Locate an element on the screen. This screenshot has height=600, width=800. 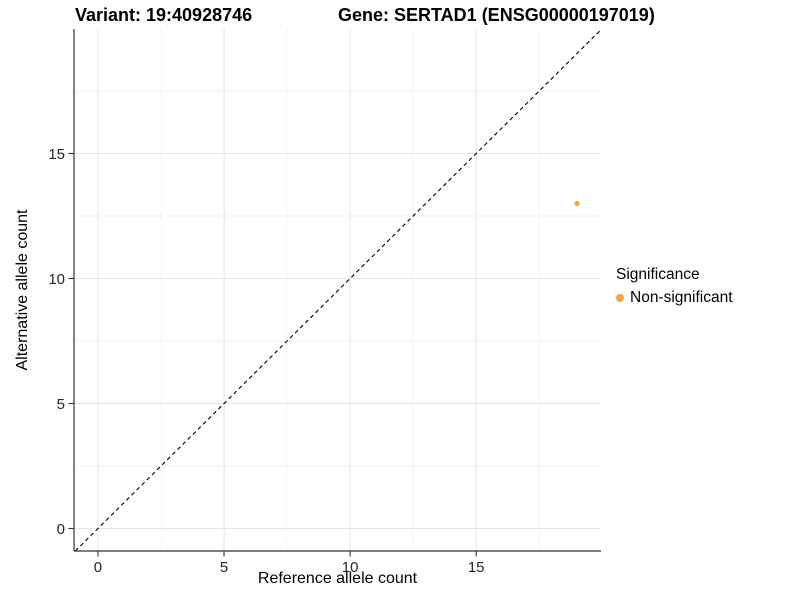
y-tick-label: 10 is located at coordinates (56, 279).